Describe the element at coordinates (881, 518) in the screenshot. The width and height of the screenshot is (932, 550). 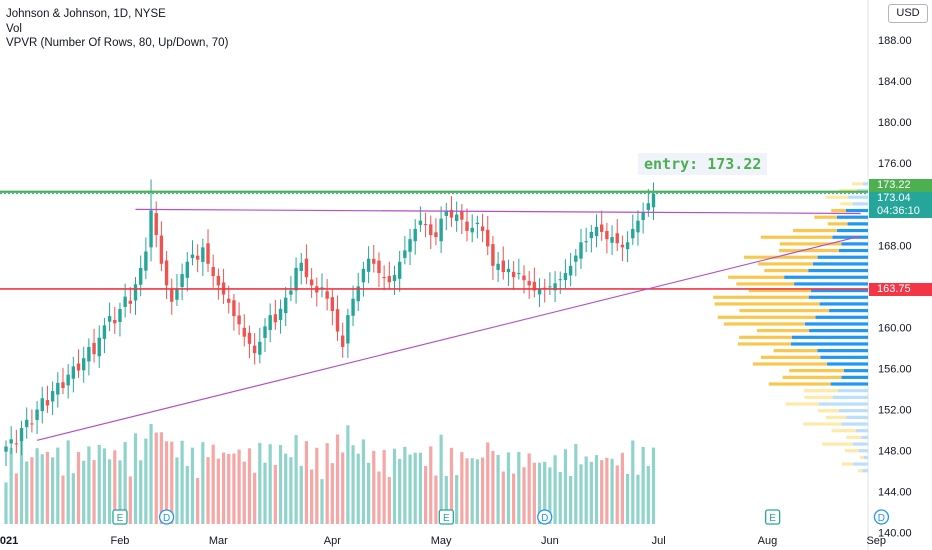
I see `dividend-event-label: D` at that location.